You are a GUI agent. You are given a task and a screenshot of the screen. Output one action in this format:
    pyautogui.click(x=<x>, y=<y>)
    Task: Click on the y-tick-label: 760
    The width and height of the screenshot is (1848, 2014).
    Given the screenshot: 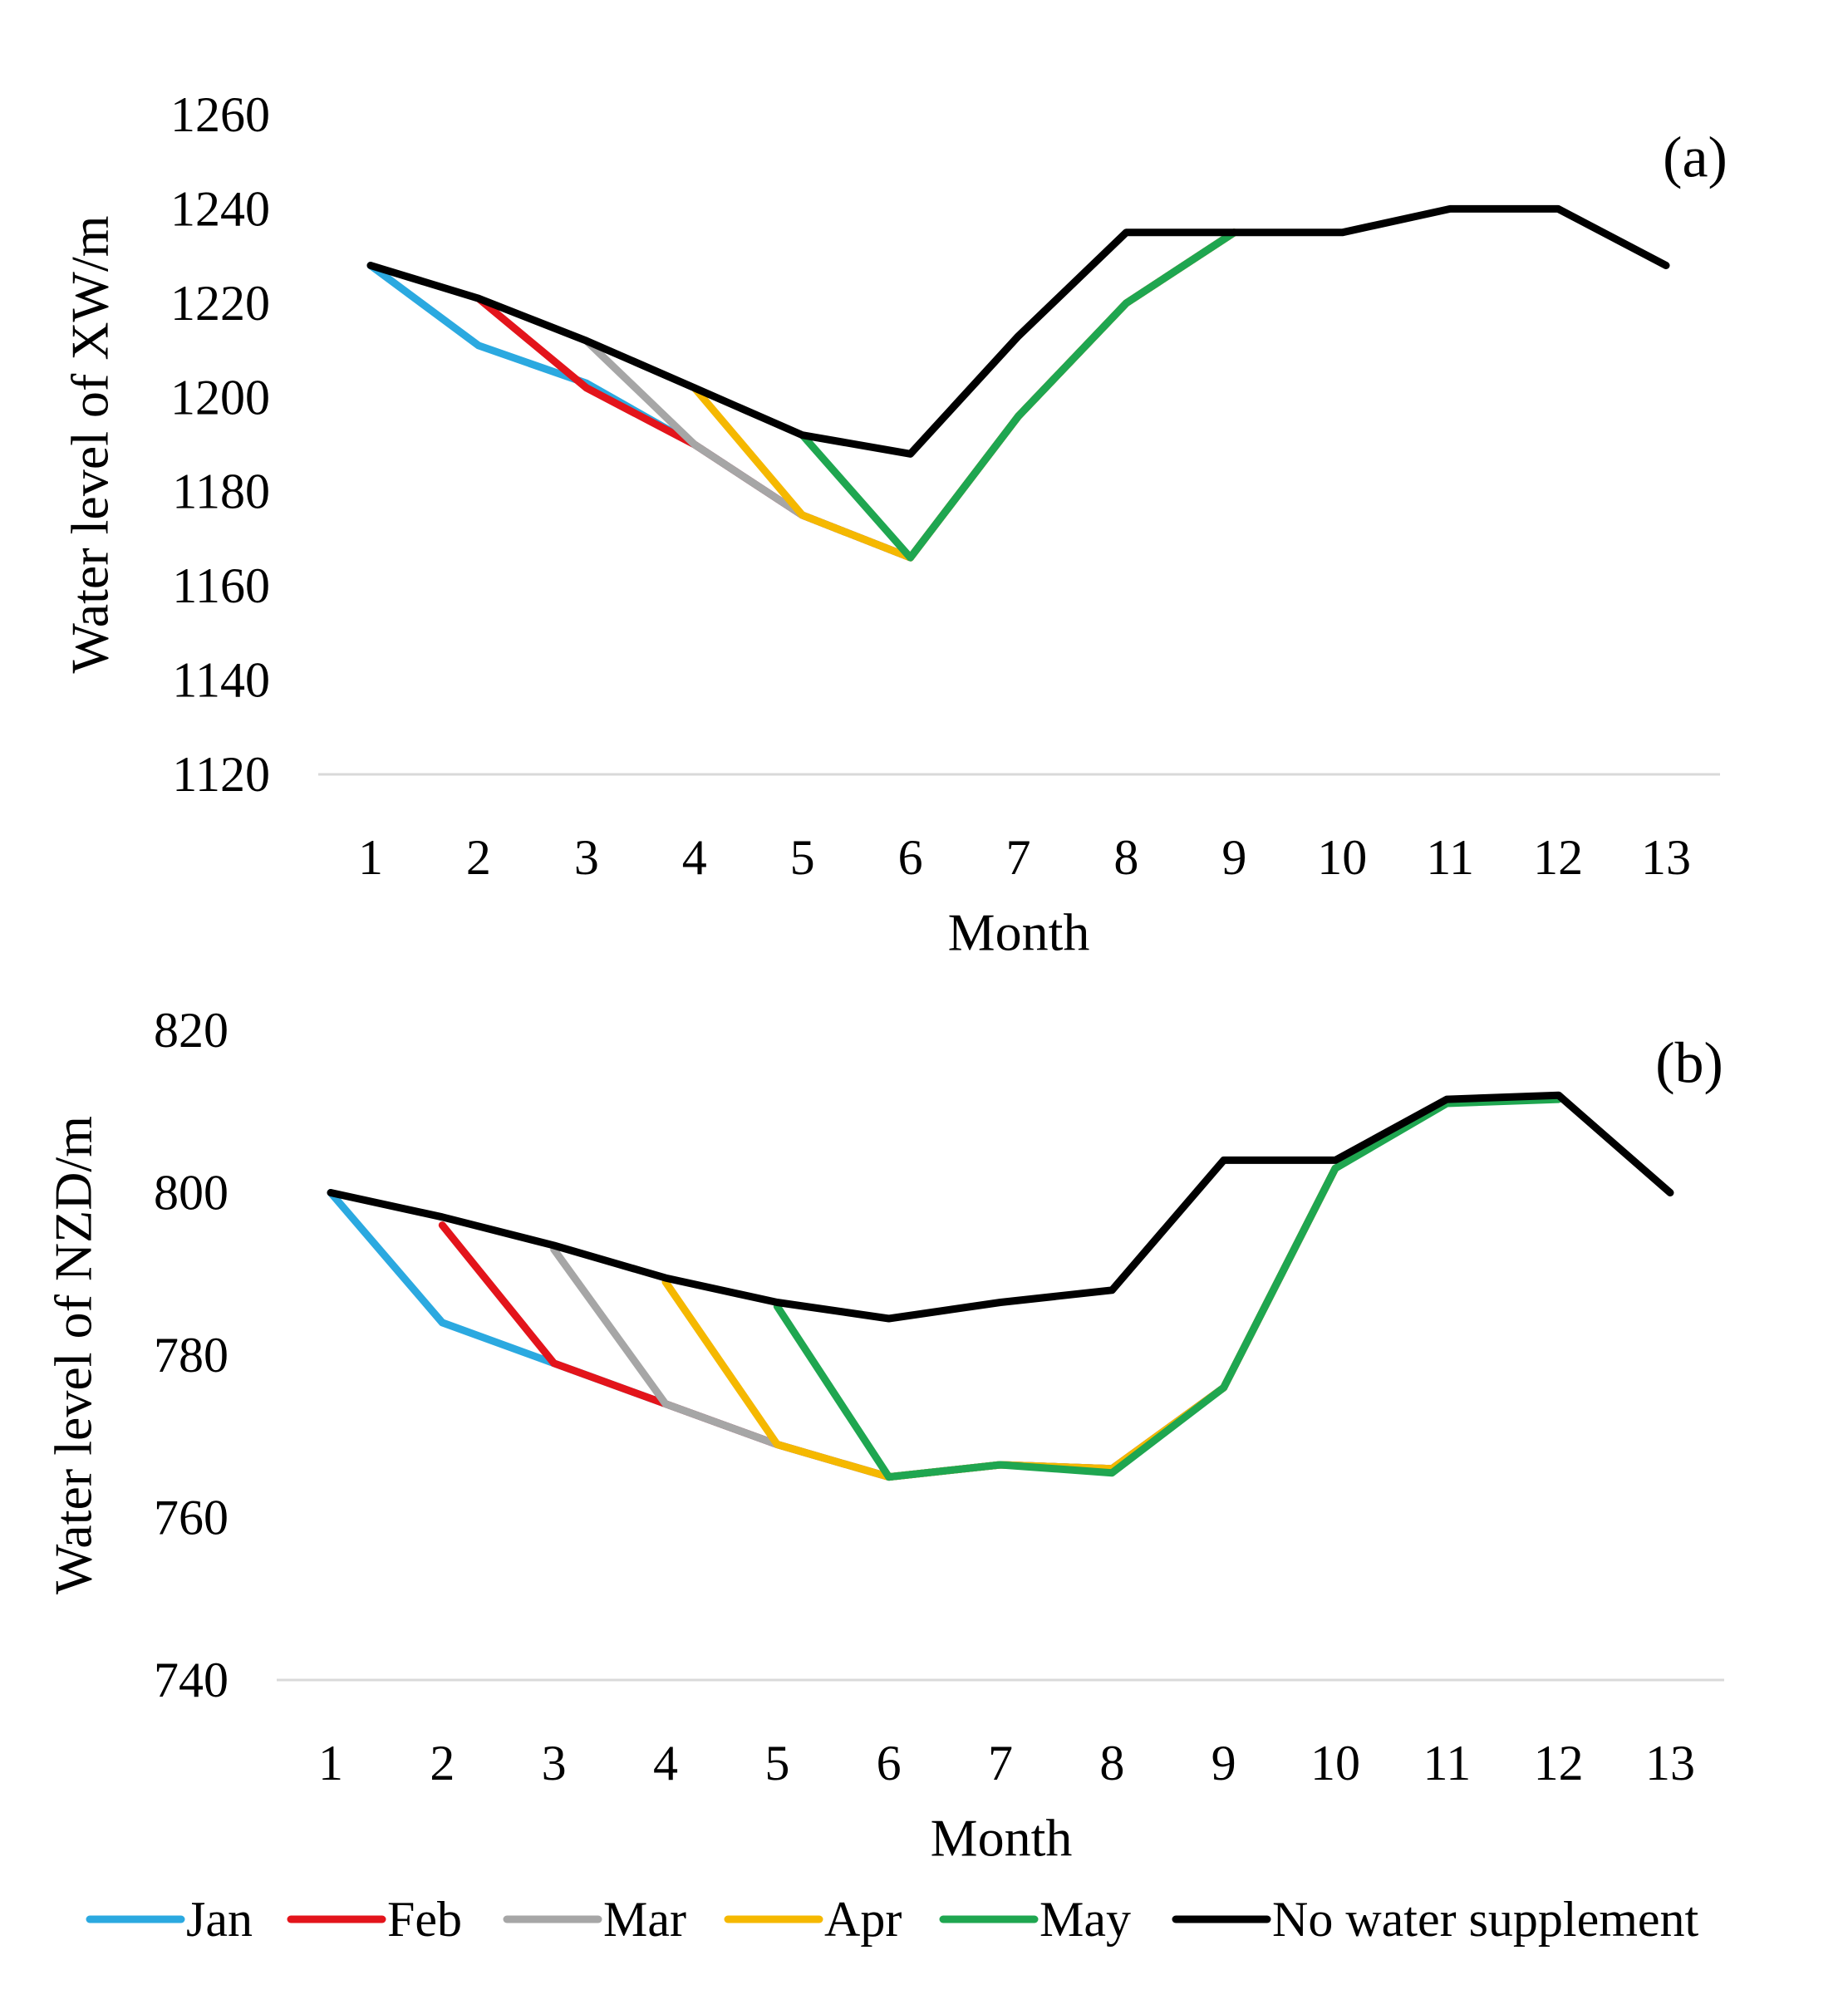 What is the action you would take?
    pyautogui.click(x=192, y=1518)
    